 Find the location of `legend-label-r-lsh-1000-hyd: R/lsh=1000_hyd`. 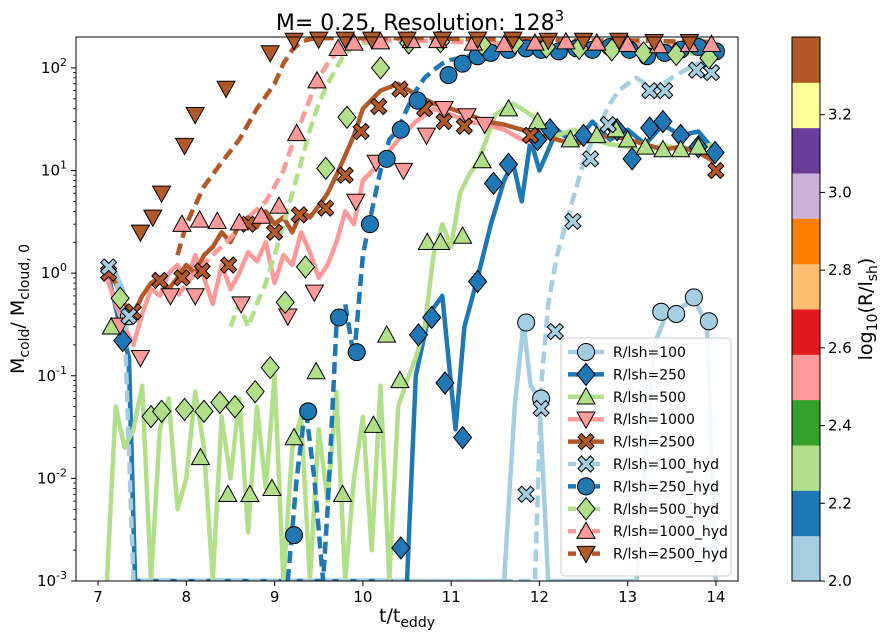

legend-label-r-lsh-1000-hyd: R/lsh=1000_hyd is located at coordinates (670, 532).